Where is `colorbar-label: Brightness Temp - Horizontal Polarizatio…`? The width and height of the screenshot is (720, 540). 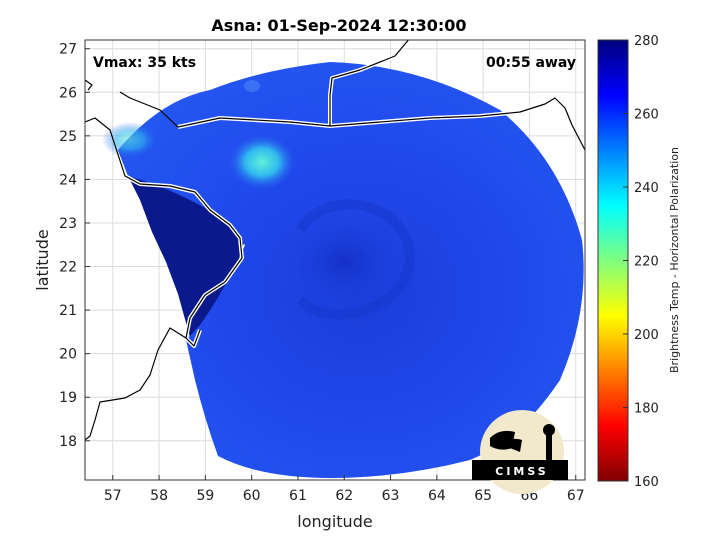 colorbar-label: Brightness Temp - Horizontal Polarizatio… is located at coordinates (674, 260).